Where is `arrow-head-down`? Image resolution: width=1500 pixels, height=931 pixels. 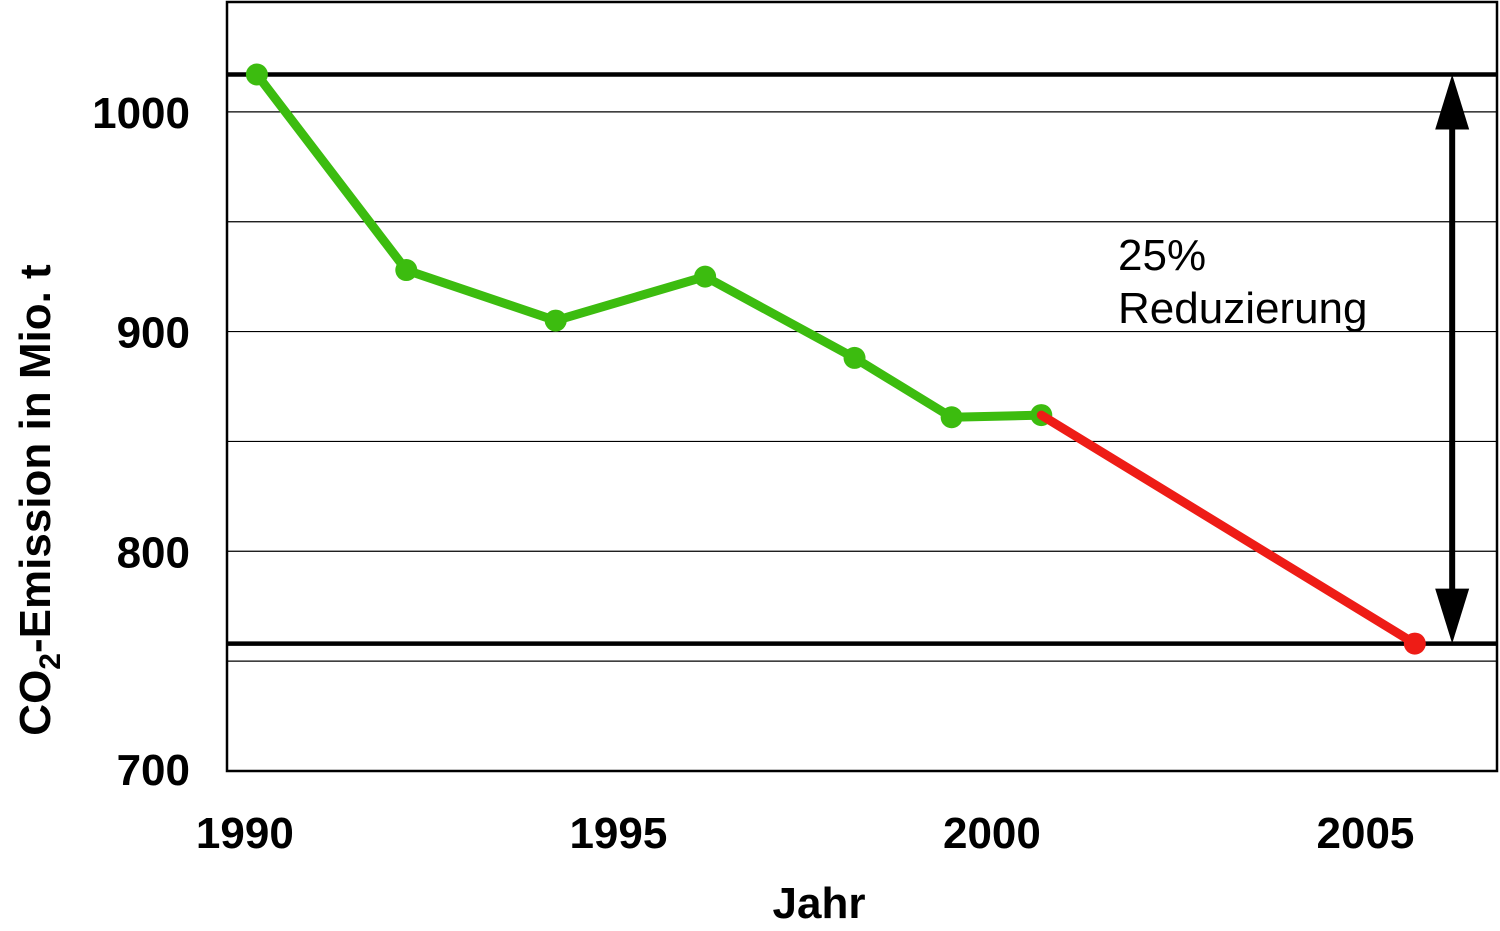
arrow-head-down is located at coordinates (1452, 616).